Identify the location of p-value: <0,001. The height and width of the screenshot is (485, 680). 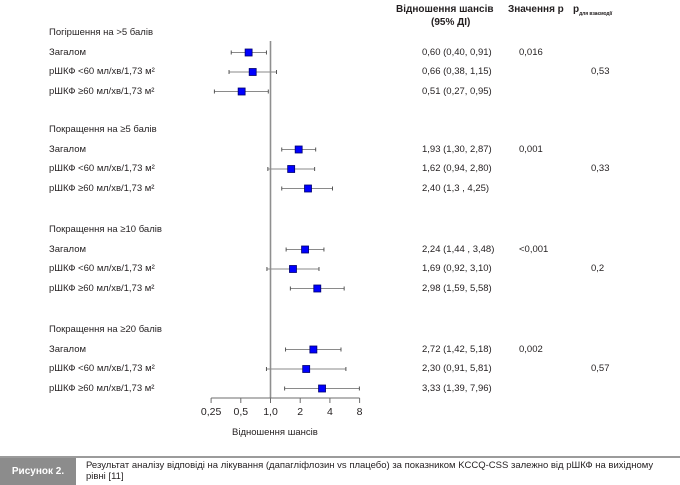
(534, 249).